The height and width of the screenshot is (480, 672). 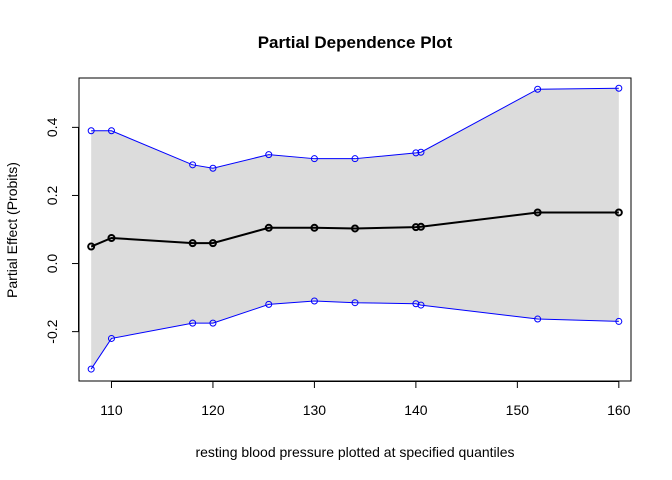 What do you see at coordinates (213, 410) in the screenshot?
I see `x-tick-label: 120` at bounding box center [213, 410].